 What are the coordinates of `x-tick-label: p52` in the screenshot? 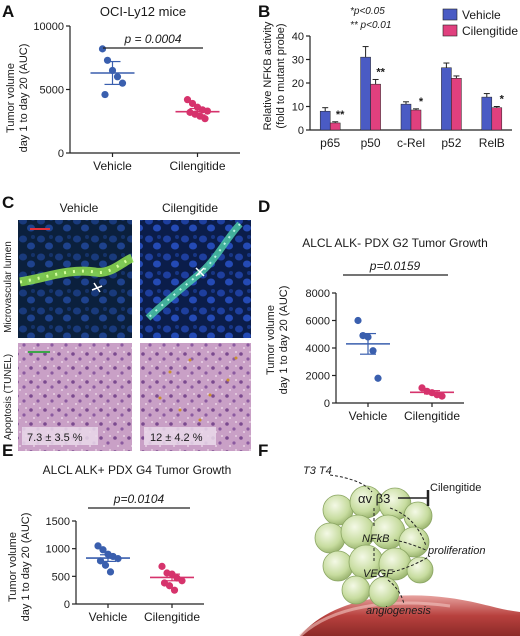 It's located at (451, 143).